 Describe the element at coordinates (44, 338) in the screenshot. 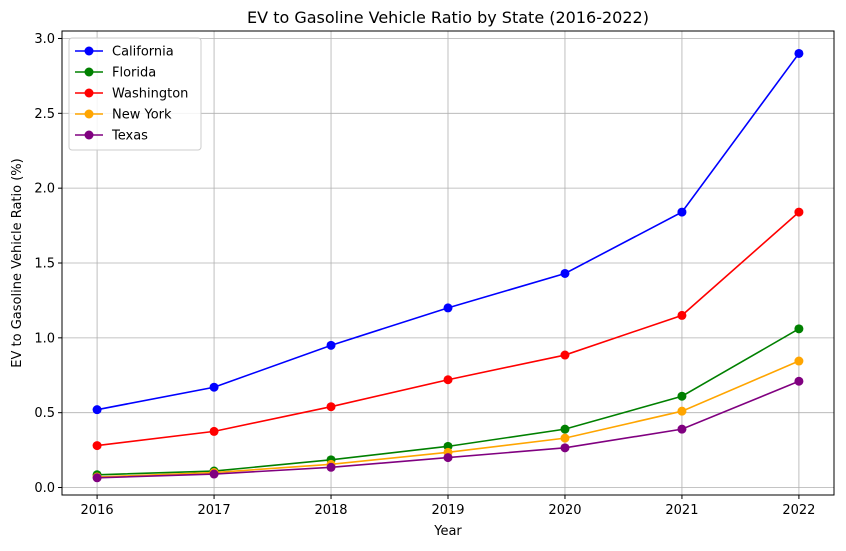

I see `y-tick-label: 1.0` at that location.